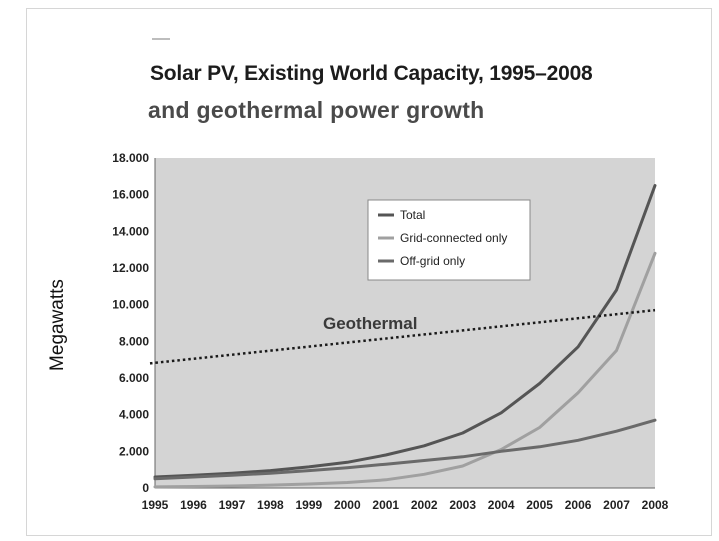  What do you see at coordinates (578, 505) in the screenshot?
I see `x-tick-label: 2006` at bounding box center [578, 505].